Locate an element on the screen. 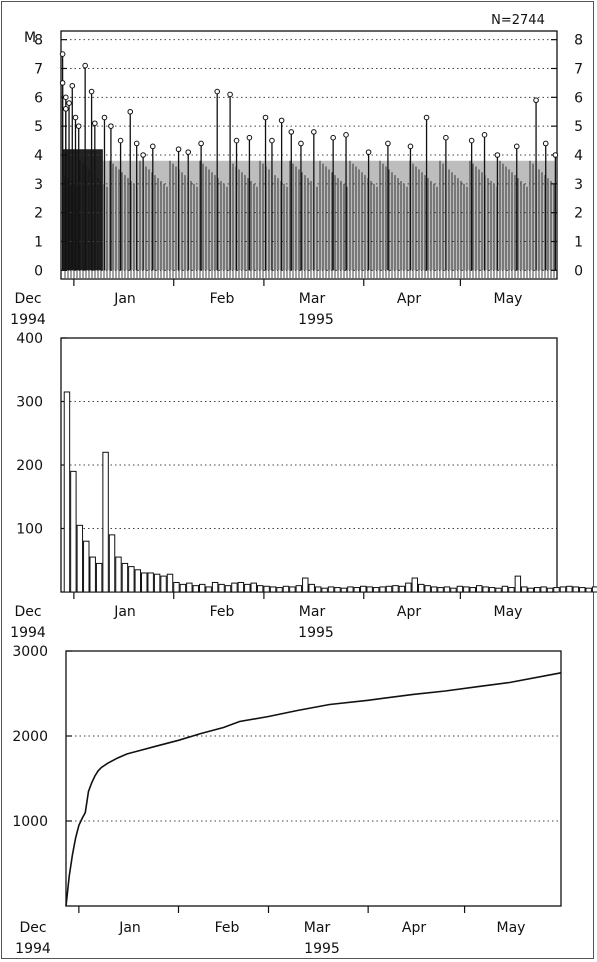 This screenshot has width=597, height=962. event-total-annotation: N=2744 is located at coordinates (518, 20).